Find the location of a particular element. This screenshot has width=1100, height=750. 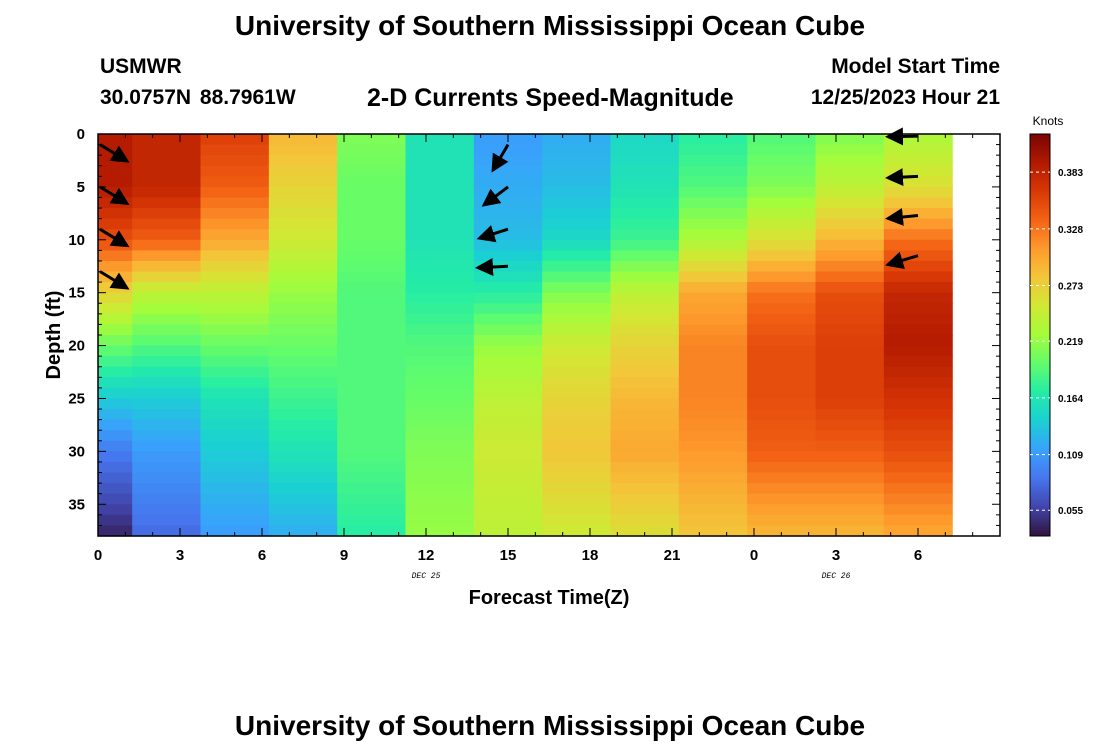

current-vector is located at coordinates (114, 195).